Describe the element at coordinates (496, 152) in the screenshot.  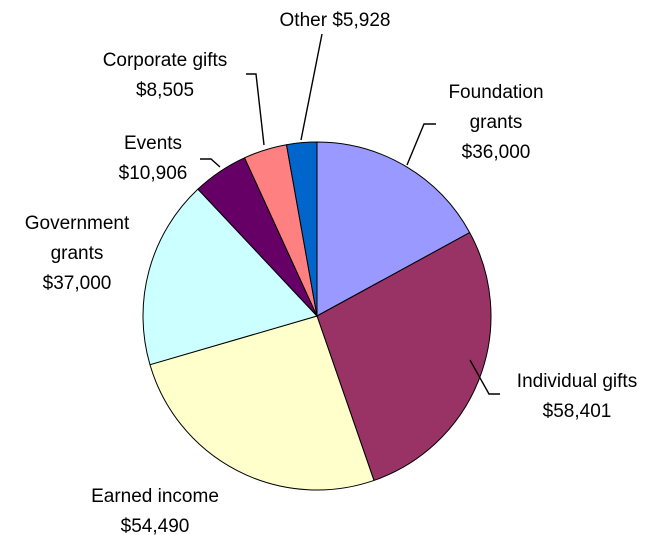
I see `slice-value-foundation: $36,000` at that location.